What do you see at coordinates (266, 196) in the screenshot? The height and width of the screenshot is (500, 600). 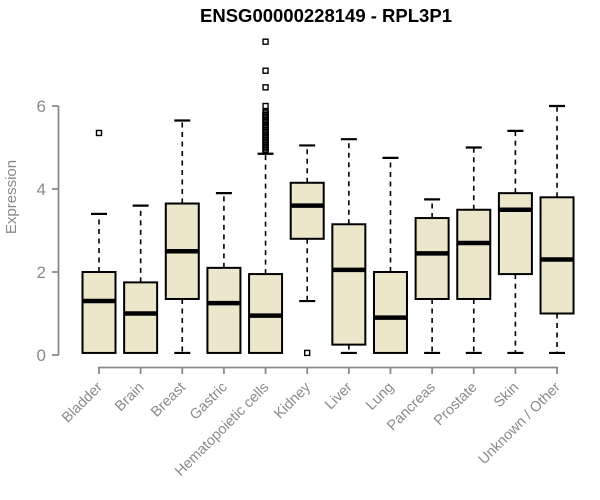 I see `box-group-hematopoietic-cells` at bounding box center [266, 196].